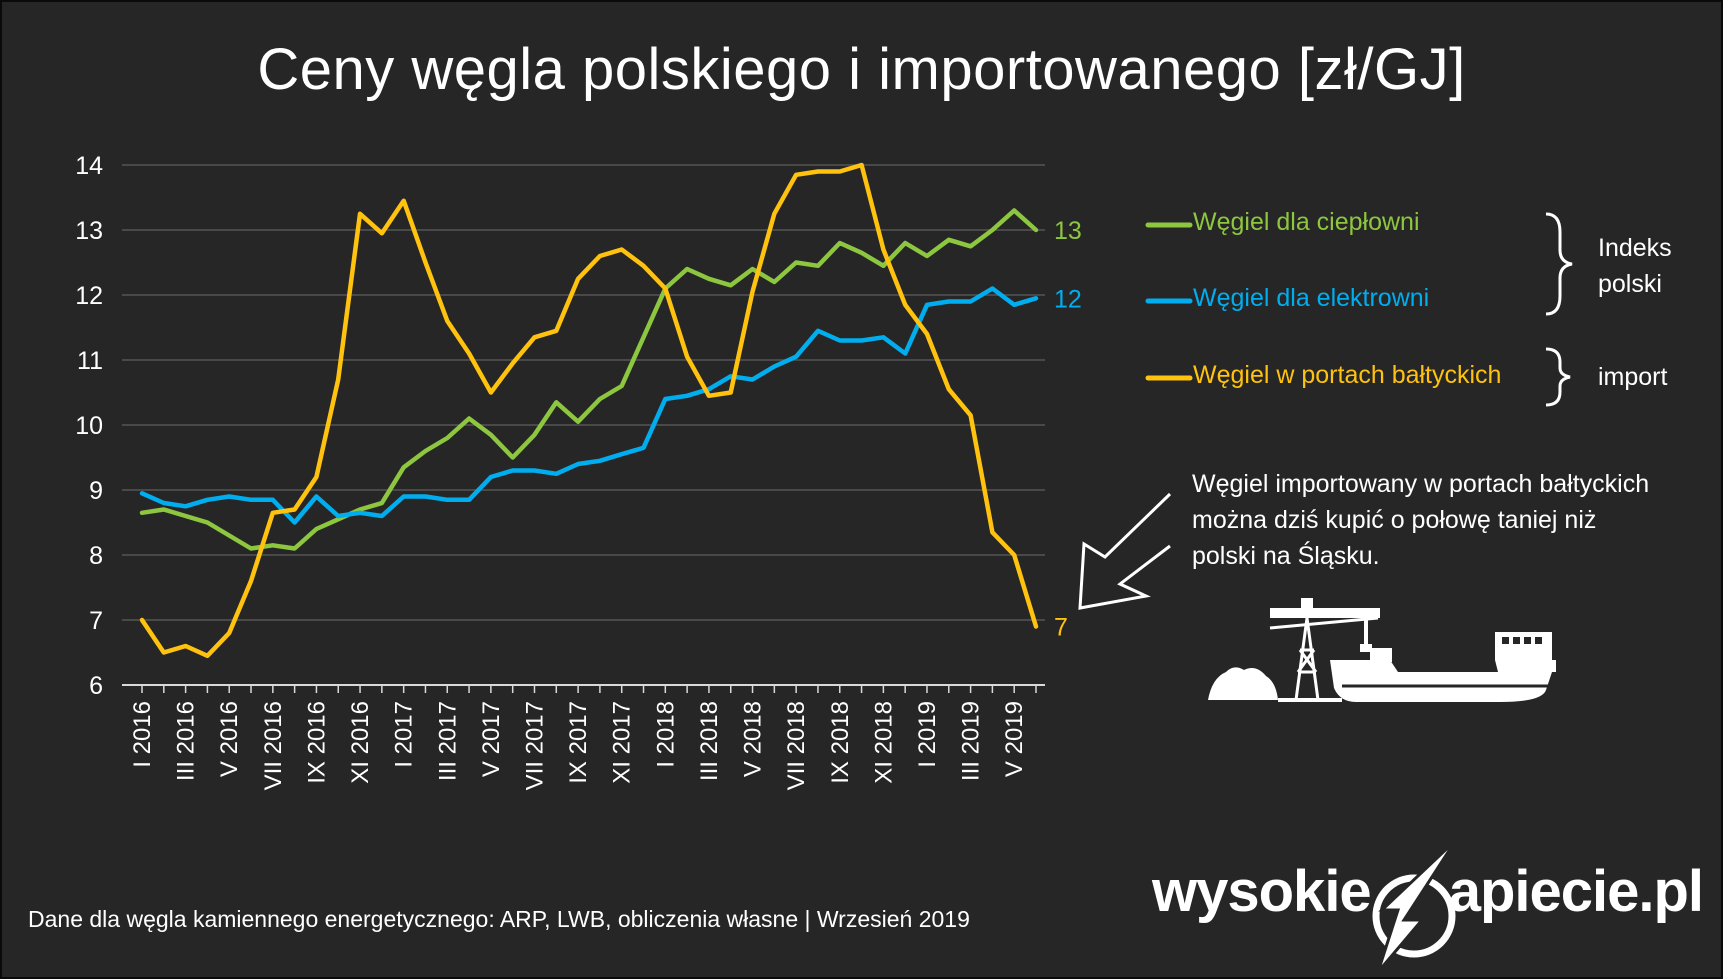  Describe the element at coordinates (229, 739) in the screenshot. I see `x-tick-label: V 2016` at that location.